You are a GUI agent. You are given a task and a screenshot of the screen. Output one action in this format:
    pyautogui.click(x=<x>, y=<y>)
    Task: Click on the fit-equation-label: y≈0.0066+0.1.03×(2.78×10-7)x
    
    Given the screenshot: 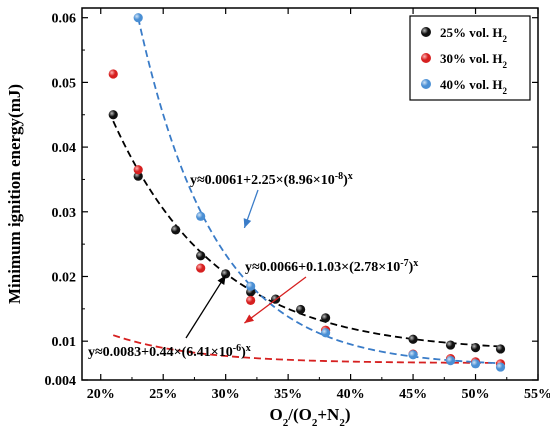 What is the action you would take?
    pyautogui.click(x=331, y=267)
    